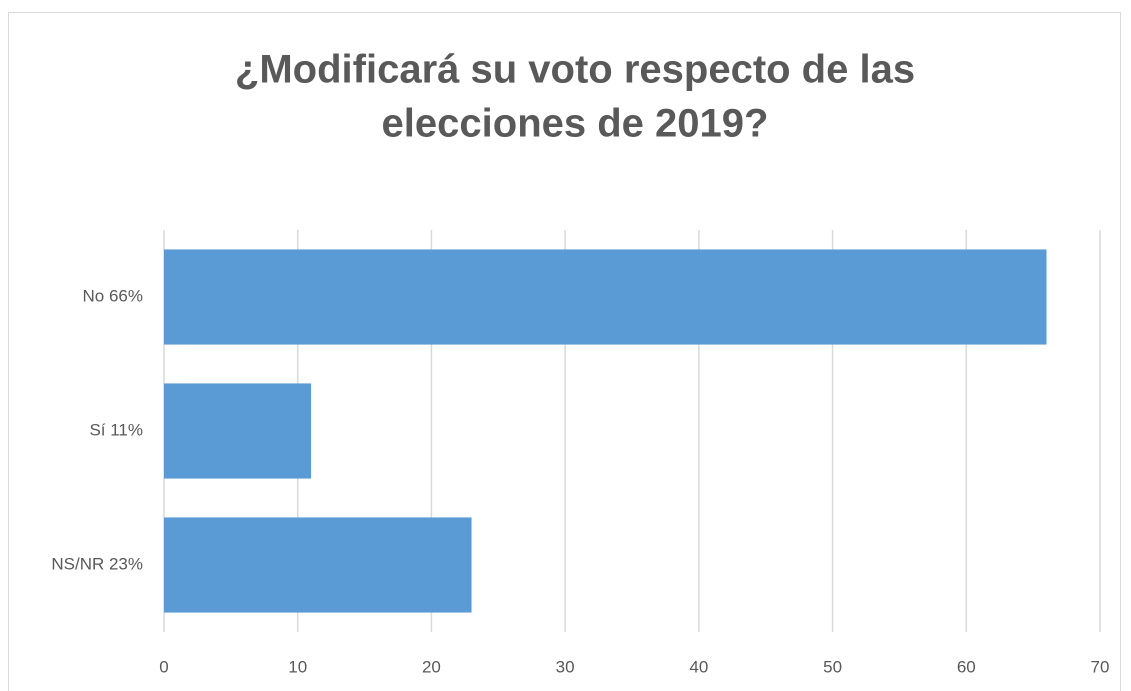 Image resolution: width=1131 pixels, height=691 pixels. What do you see at coordinates (575, 70) in the screenshot?
I see `chart-title: ¿Modificará su voto respecto de las` at bounding box center [575, 70].